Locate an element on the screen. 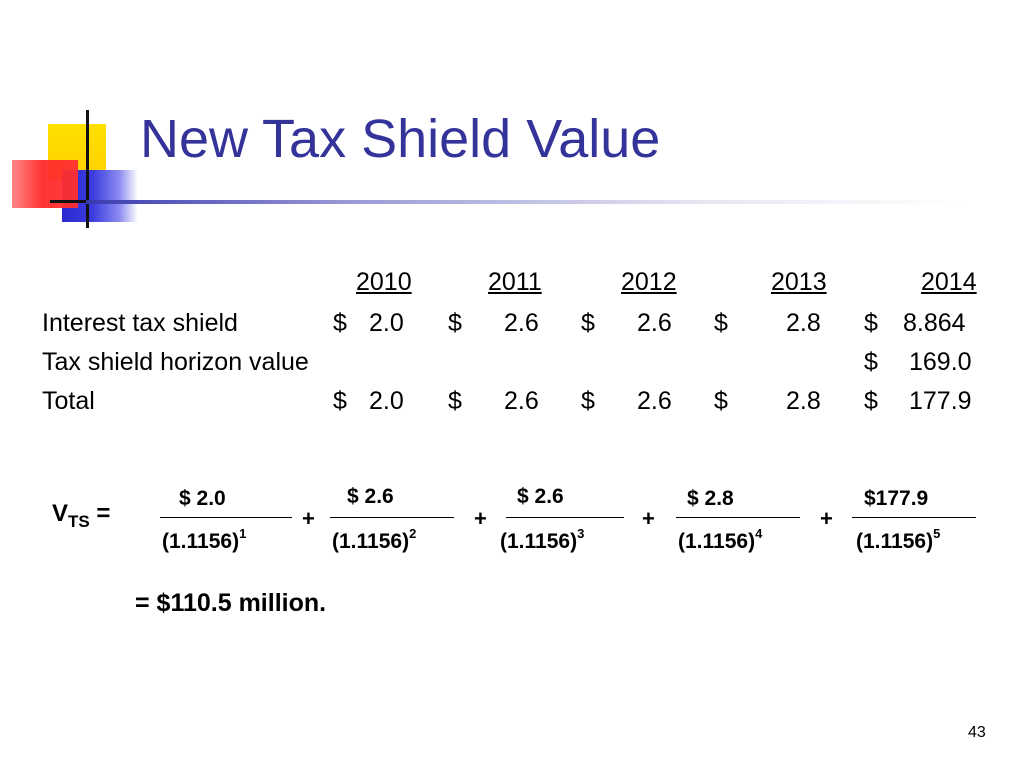  term-exponent: 5 is located at coordinates (937, 533).